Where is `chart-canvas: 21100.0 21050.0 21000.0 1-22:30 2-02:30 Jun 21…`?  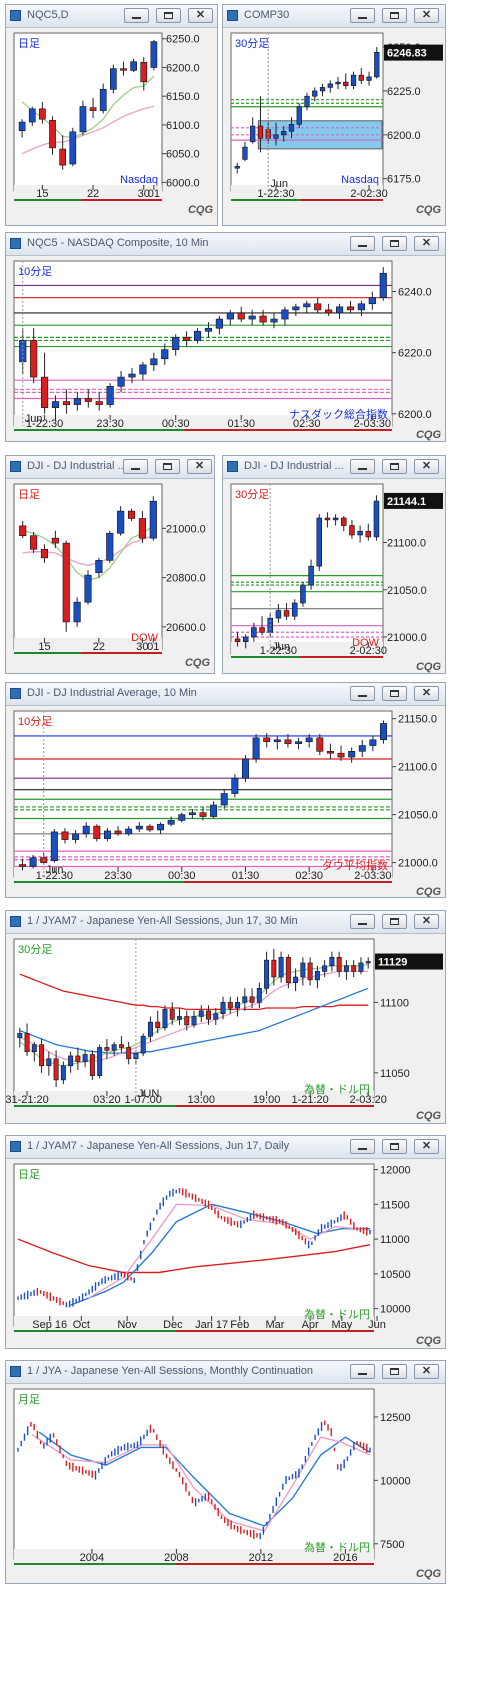 chart-canvas: 21100.0 21050.0 21000.0 1-22:30 2-02:30 Jun 21… is located at coordinates (334, 565).